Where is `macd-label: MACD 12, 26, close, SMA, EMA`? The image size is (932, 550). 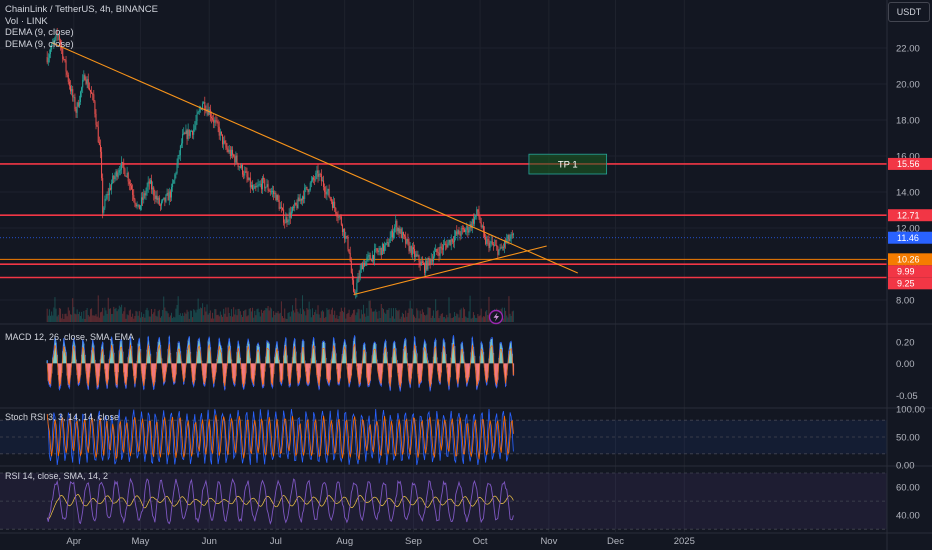 macd-label: MACD 12, 26, close, SMA, EMA is located at coordinates (70, 337).